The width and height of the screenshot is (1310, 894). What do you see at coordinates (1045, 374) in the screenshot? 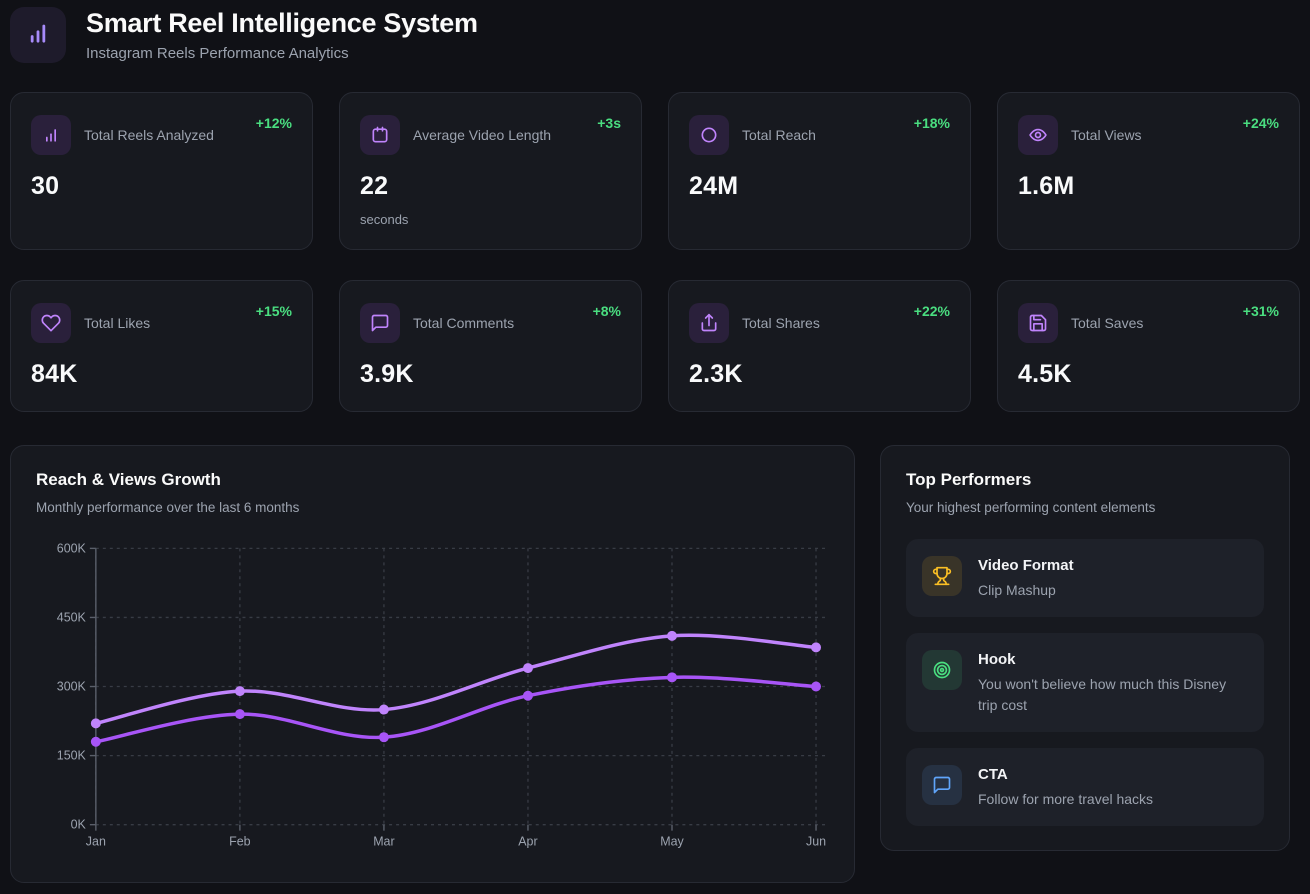
I see `stat-value: 4.5K` at bounding box center [1045, 374].